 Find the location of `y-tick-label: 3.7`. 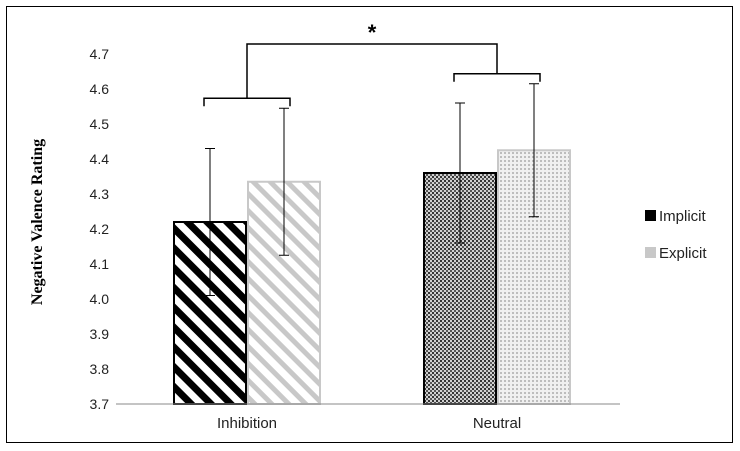

y-tick-label: 3.7 is located at coordinates (100, 404).